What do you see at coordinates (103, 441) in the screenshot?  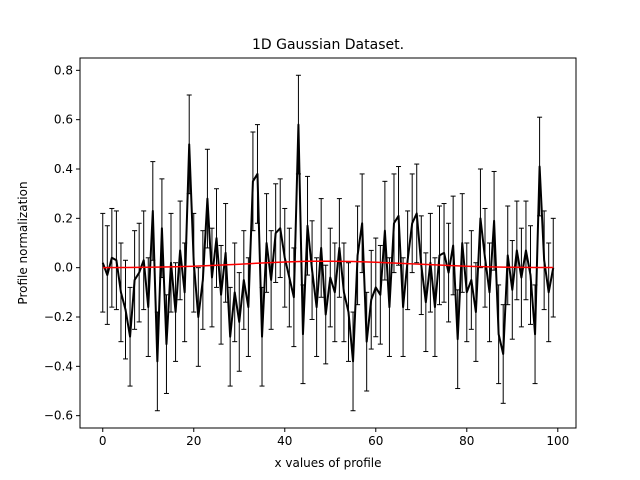 I see `x-tick-label: 0` at bounding box center [103, 441].